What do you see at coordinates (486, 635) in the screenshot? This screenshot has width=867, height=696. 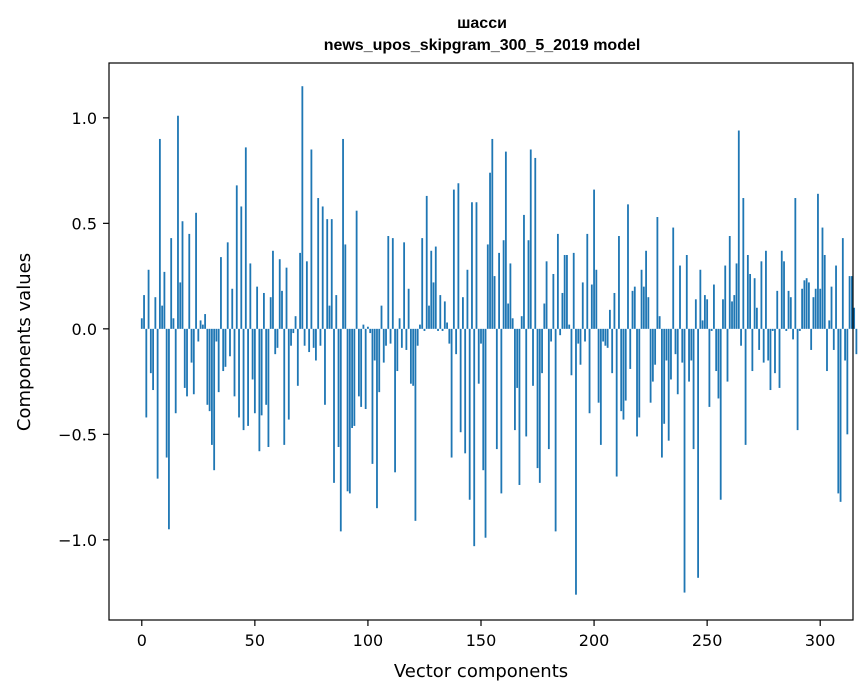 I see `x-axis-ticks: 0 50 100 150 200 250 300` at bounding box center [486, 635].